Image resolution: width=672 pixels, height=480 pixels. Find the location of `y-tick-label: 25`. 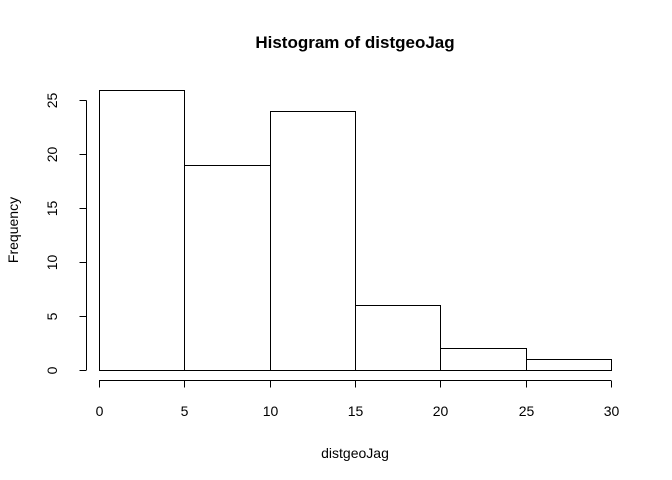

y-tick-label: 25 is located at coordinates (52, 101).